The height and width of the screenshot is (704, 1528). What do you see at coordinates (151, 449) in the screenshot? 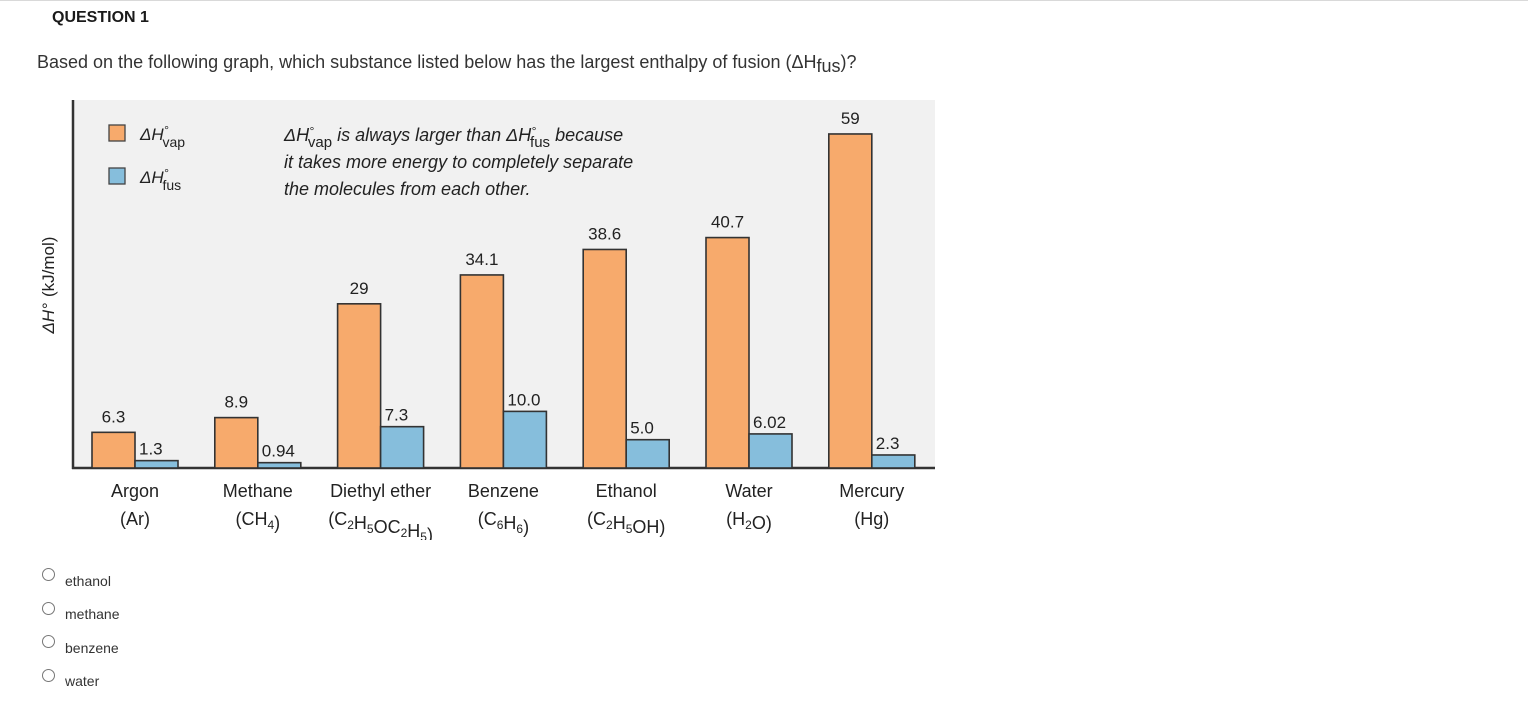
I see `data-label-fus-0: 1.3` at bounding box center [151, 449].